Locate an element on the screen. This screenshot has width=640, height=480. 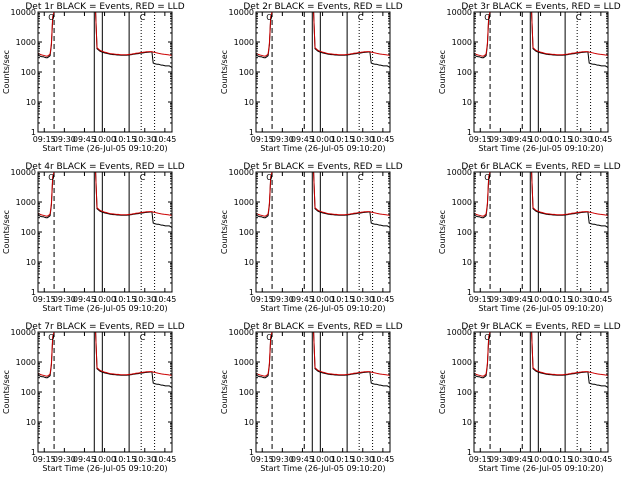
plot-title: Det 2r BLACK = Events, RED = LLD is located at coordinates (322, 7).